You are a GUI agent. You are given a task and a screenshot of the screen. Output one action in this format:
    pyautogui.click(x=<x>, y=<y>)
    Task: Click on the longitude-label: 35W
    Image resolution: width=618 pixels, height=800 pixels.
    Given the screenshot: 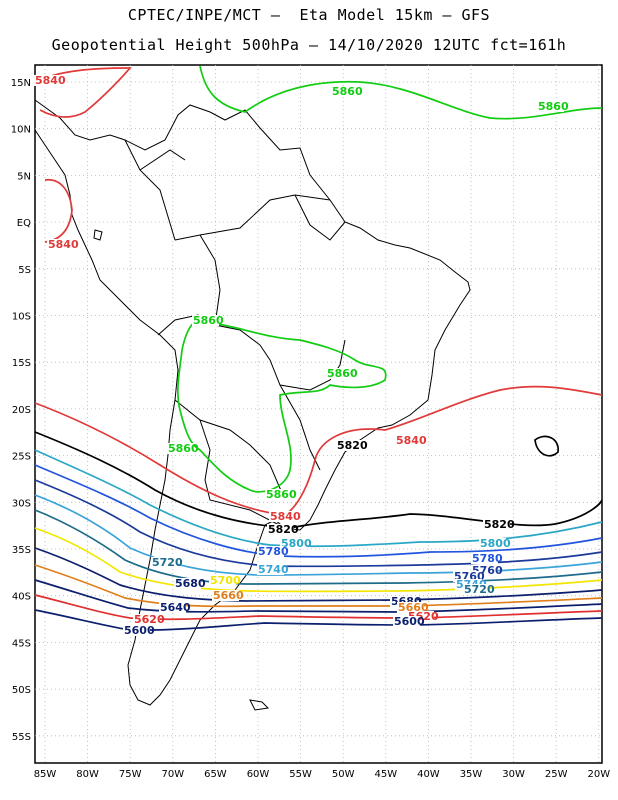 What is the action you would take?
    pyautogui.click(x=471, y=774)
    